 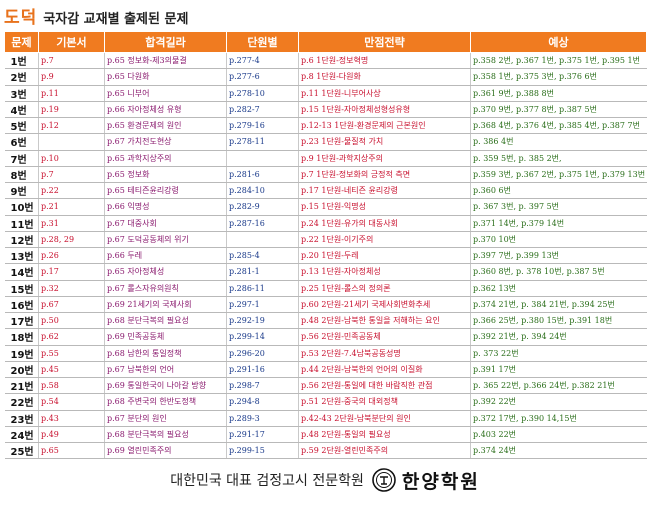 I want to click on strategy-page-cell: p.6 1단원-정보혁명, so click(x=384, y=61).